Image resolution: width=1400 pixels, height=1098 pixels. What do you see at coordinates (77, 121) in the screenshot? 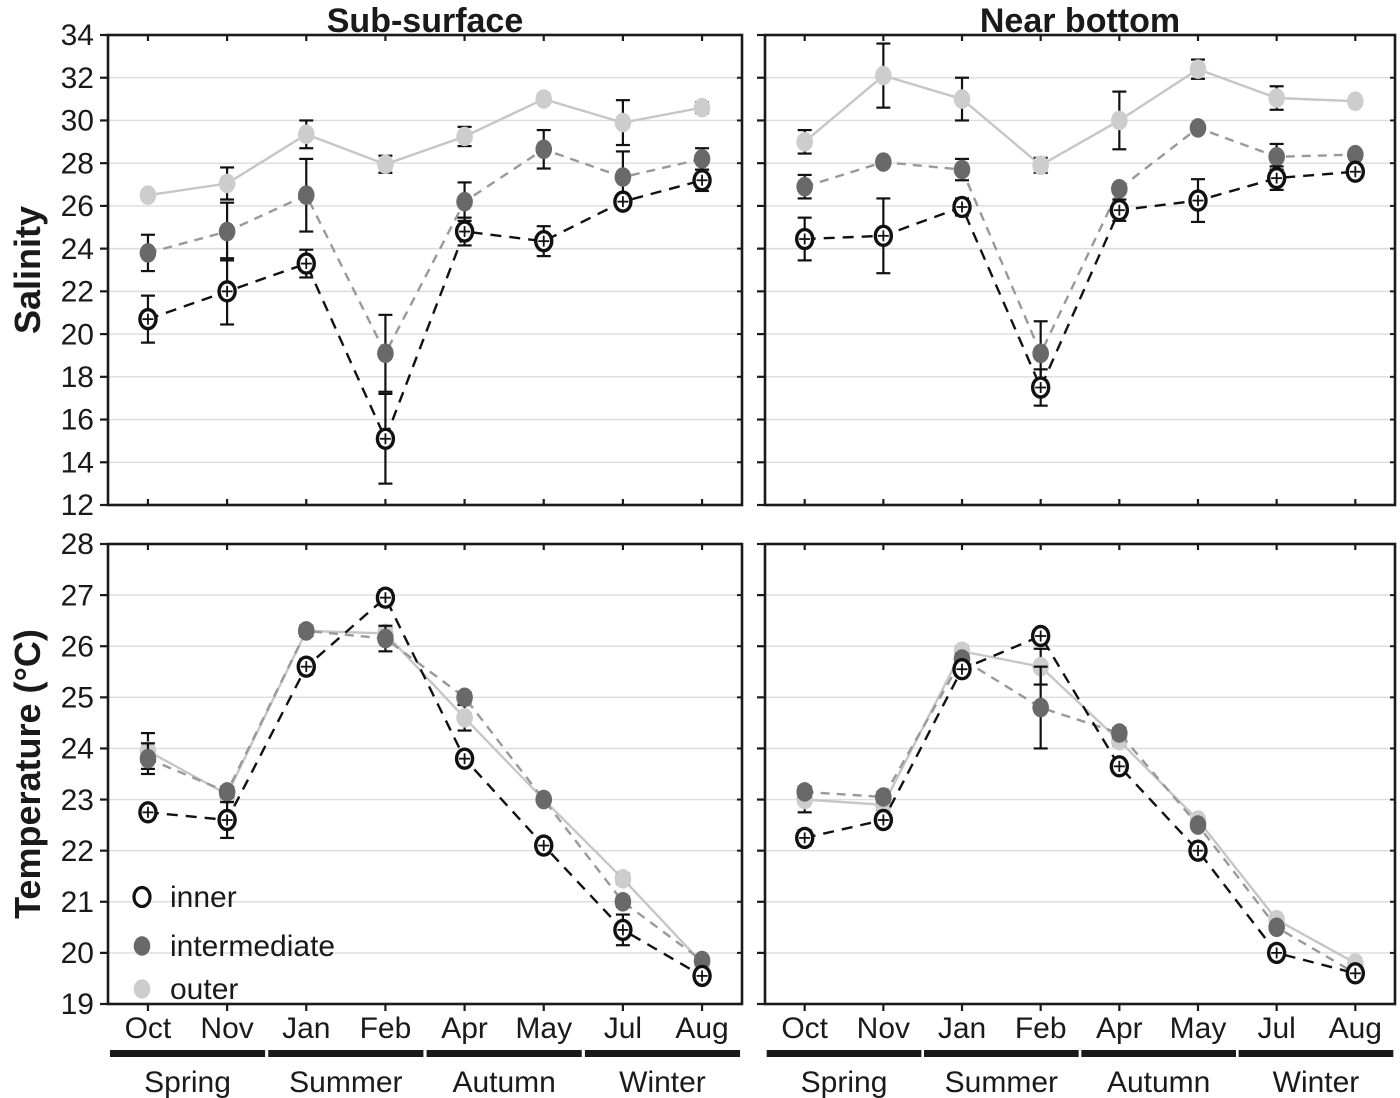
I see `y-tick-label: 30` at bounding box center [77, 121].